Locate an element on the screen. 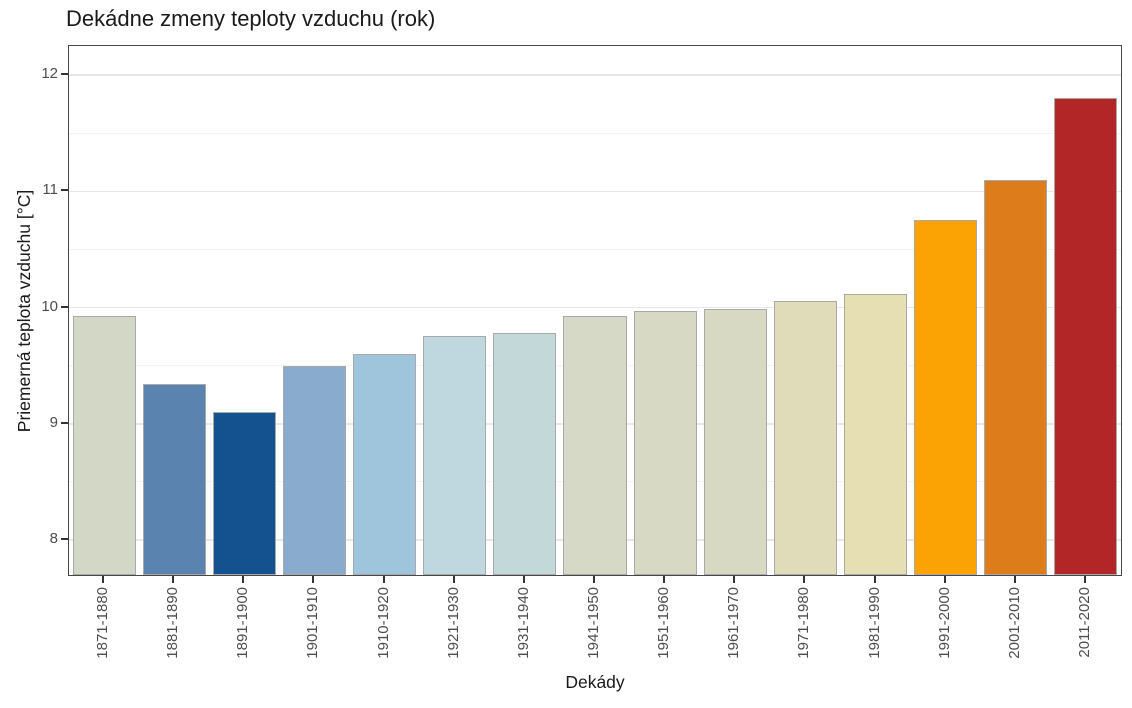 This screenshot has height=708, width=1132. x-tick-label: 2011-2020 is located at coordinates (1084, 622).